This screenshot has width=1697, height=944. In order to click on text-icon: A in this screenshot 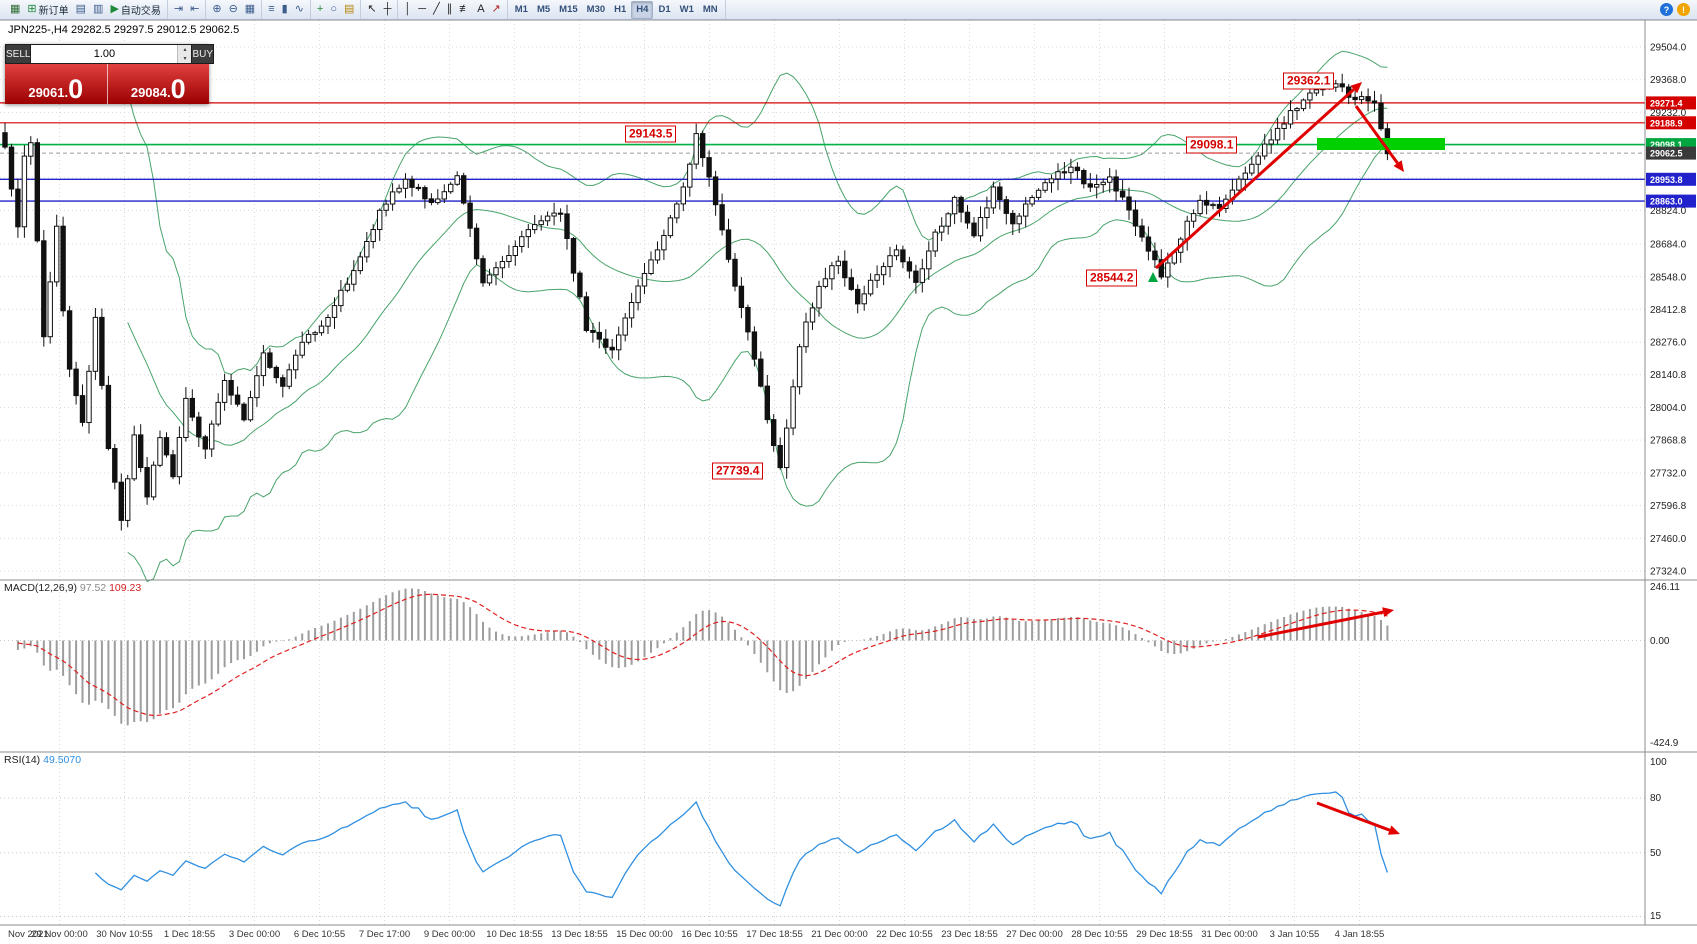, I will do `click(481, 9)`.